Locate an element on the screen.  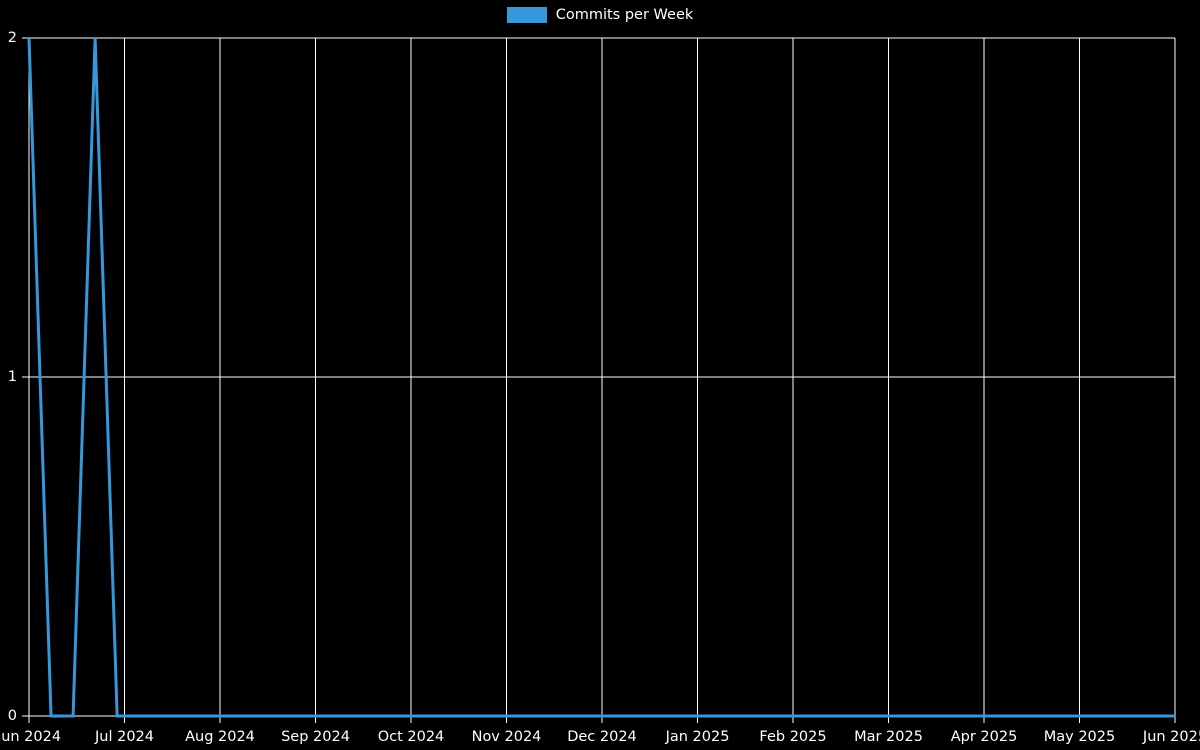
x-tick-label: Aug 2024 is located at coordinates (220, 737).